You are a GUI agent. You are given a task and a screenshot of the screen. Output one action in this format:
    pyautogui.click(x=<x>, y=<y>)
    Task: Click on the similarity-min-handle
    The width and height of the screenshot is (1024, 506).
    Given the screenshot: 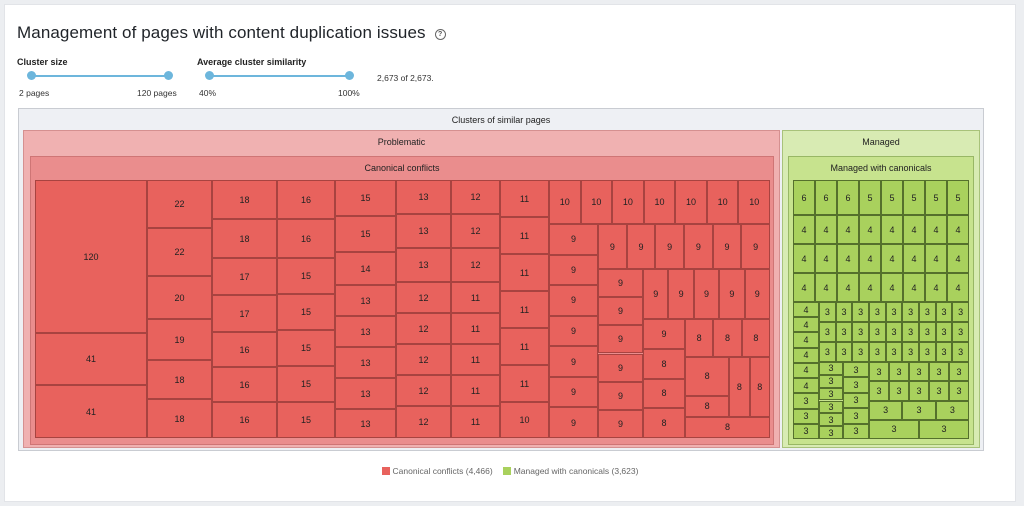 What is the action you would take?
    pyautogui.click(x=209, y=75)
    